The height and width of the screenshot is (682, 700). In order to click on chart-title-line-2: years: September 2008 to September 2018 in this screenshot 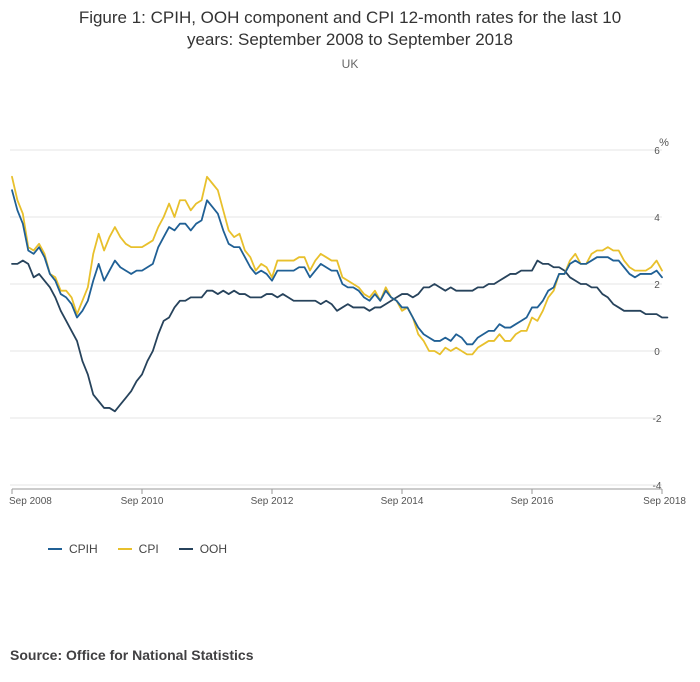, I will do `click(350, 39)`.